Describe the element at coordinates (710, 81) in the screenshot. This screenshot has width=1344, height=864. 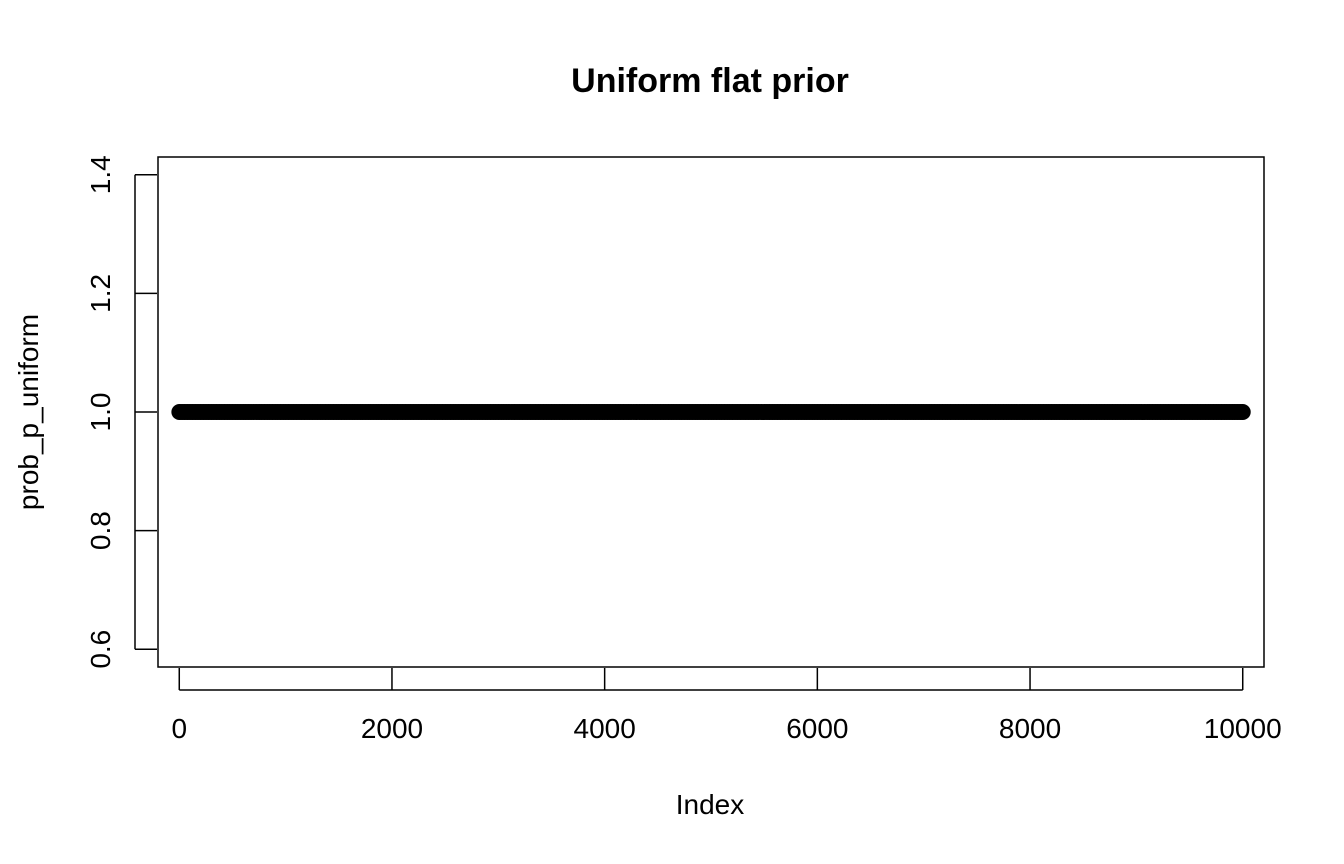
I see `chart-title: Uniform flat prior` at that location.